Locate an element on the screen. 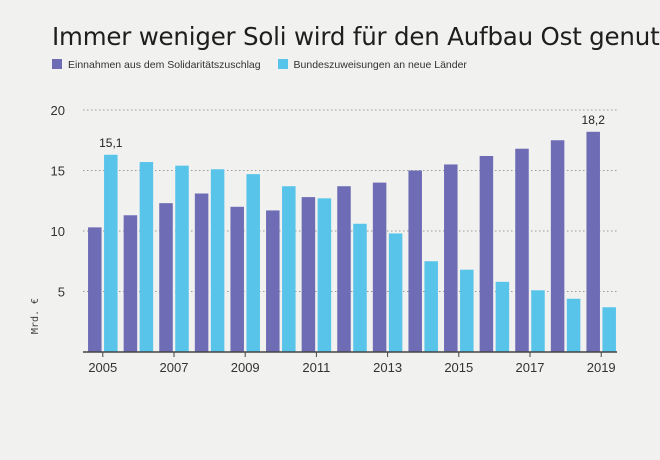 The width and height of the screenshot is (660, 460). data-label: 15,1 is located at coordinates (111, 143).